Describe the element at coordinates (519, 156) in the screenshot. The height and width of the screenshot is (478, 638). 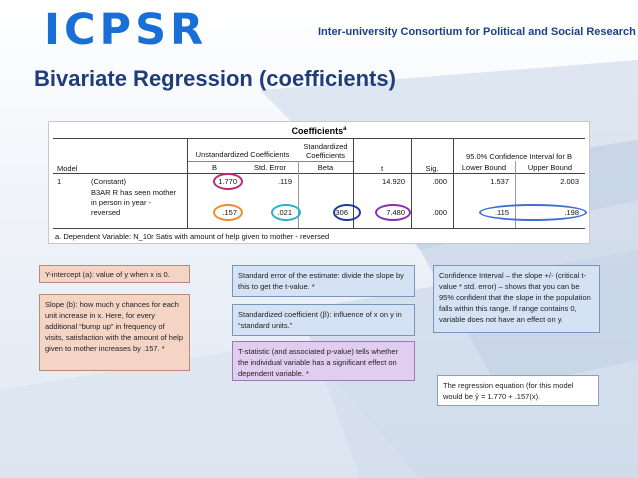
I see `header-ci: 95.0% Confidence Interval for B` at that location.